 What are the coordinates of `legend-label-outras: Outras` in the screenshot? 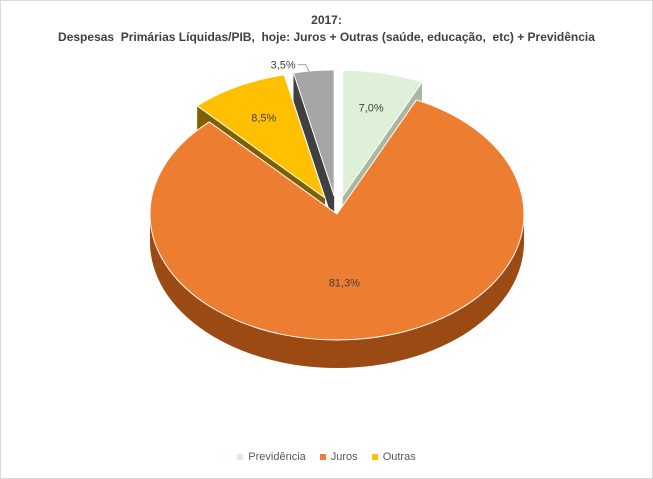 It's located at (399, 457).